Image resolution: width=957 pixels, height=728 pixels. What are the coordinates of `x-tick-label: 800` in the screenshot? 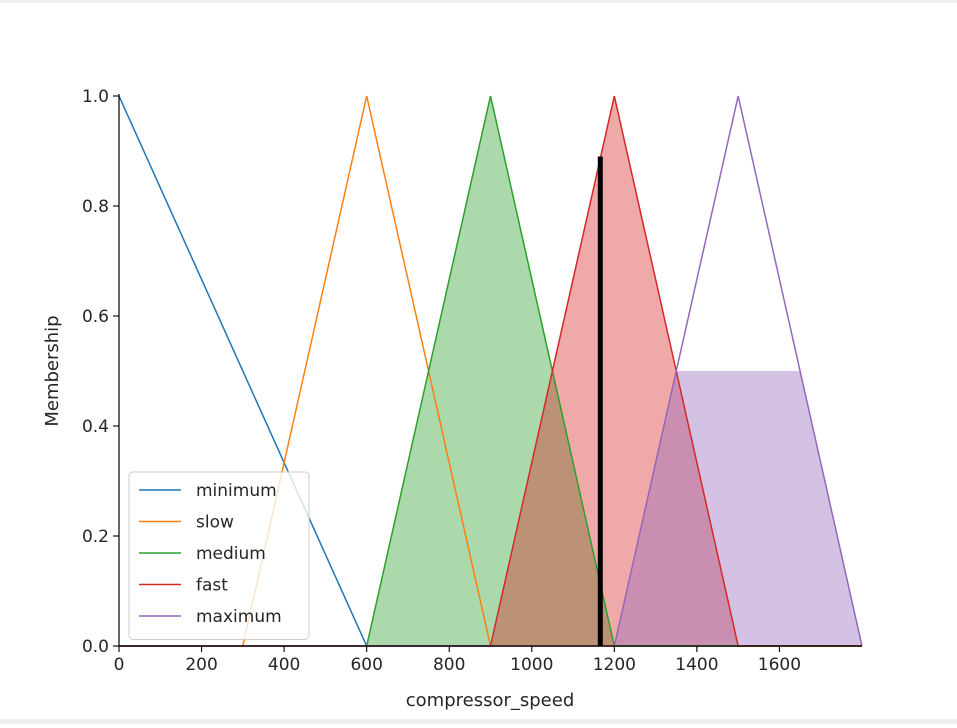 It's located at (449, 665).